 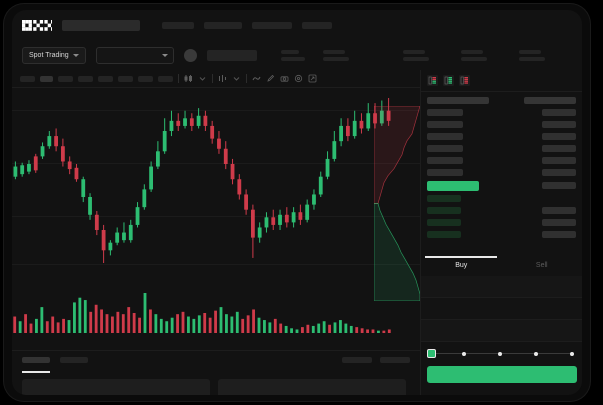 I want to click on header-search-box, so click(x=101, y=25).